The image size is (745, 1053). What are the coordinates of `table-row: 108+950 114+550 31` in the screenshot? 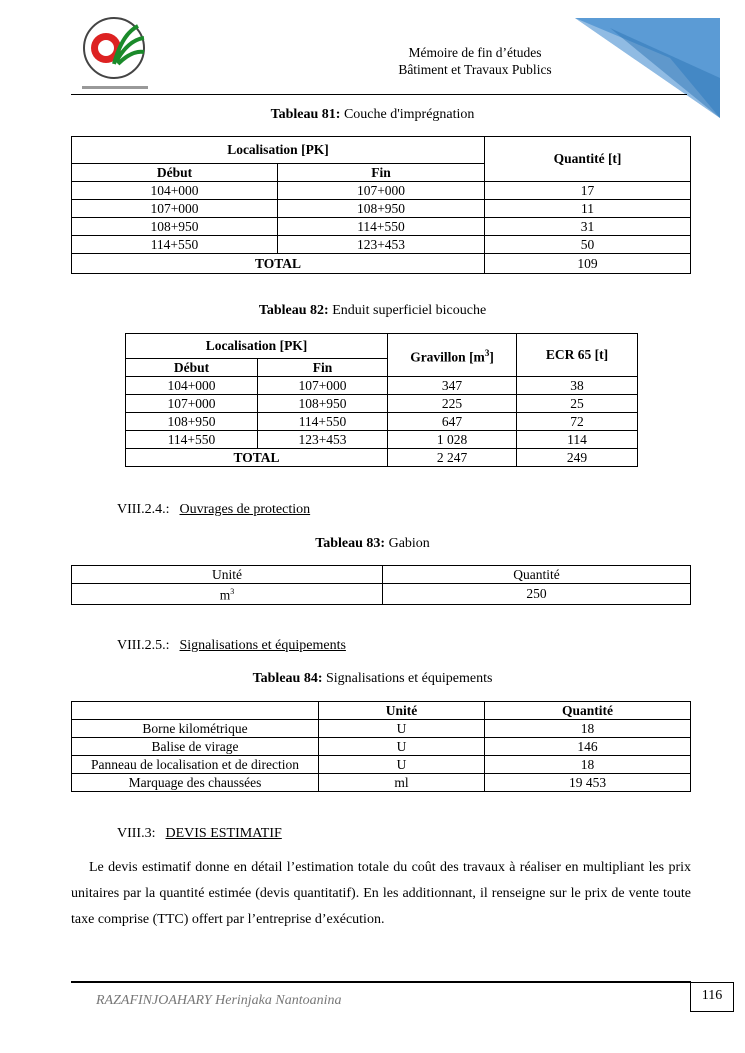 It's located at (381, 226).